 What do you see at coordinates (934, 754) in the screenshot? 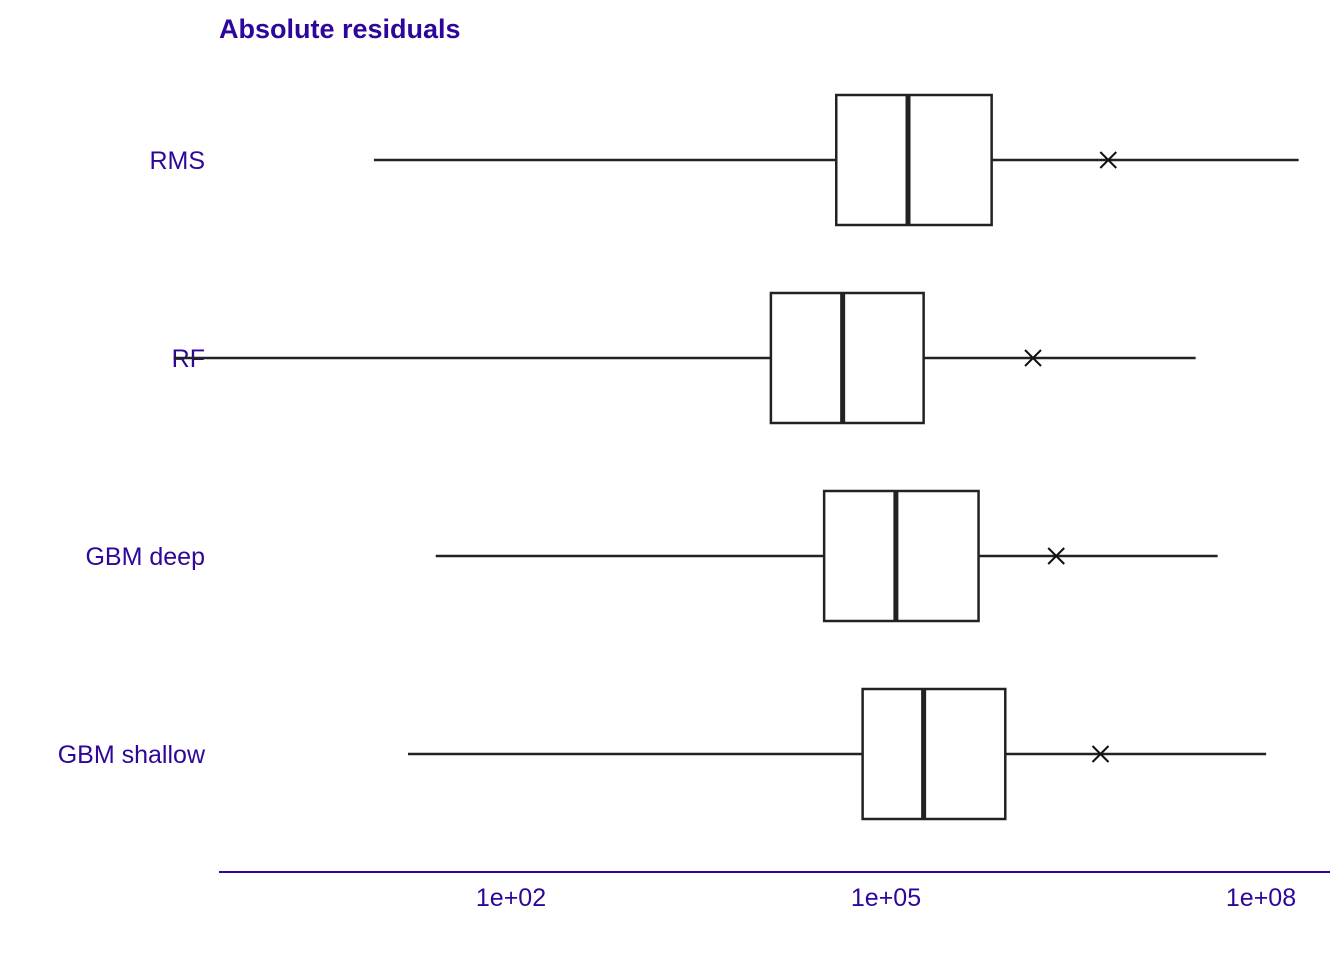
I see `box-gbm-shallow` at bounding box center [934, 754].